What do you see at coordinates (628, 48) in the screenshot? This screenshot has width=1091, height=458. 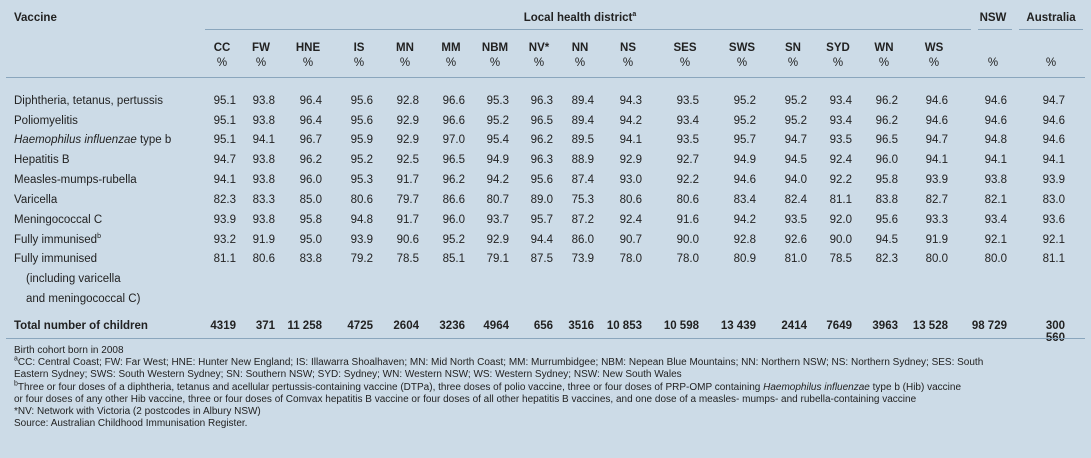 I see `column-abbrev-9: NS` at bounding box center [628, 48].